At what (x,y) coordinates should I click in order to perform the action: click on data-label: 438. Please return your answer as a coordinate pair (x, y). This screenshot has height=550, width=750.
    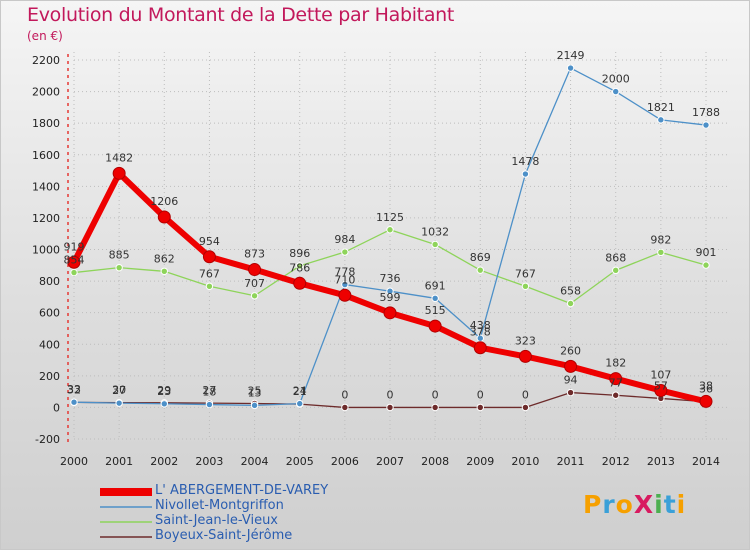
    Looking at the image, I should click on (480, 325).